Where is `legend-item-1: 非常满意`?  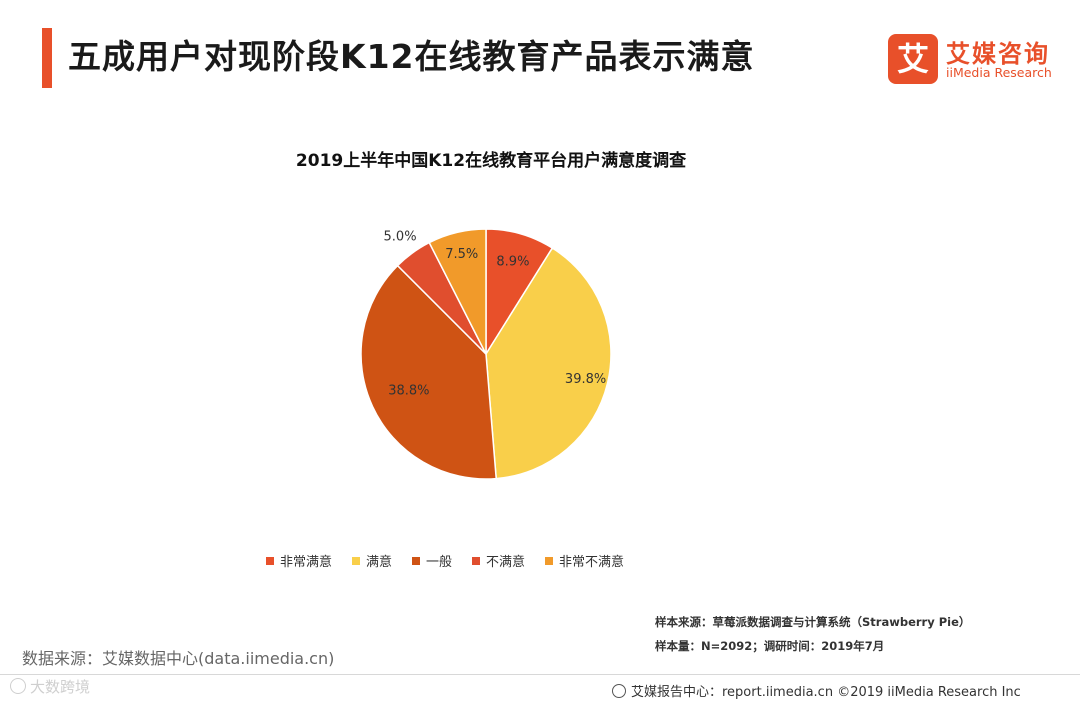
legend-item-1: 非常满意 is located at coordinates (298, 560).